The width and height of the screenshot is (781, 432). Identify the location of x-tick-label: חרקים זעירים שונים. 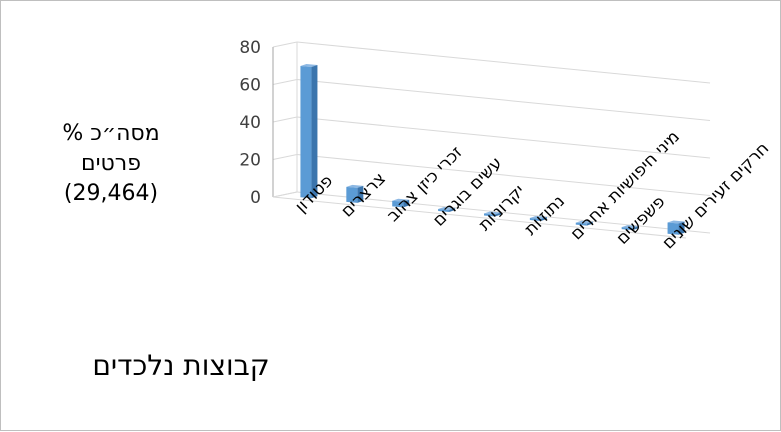
(715, 196).